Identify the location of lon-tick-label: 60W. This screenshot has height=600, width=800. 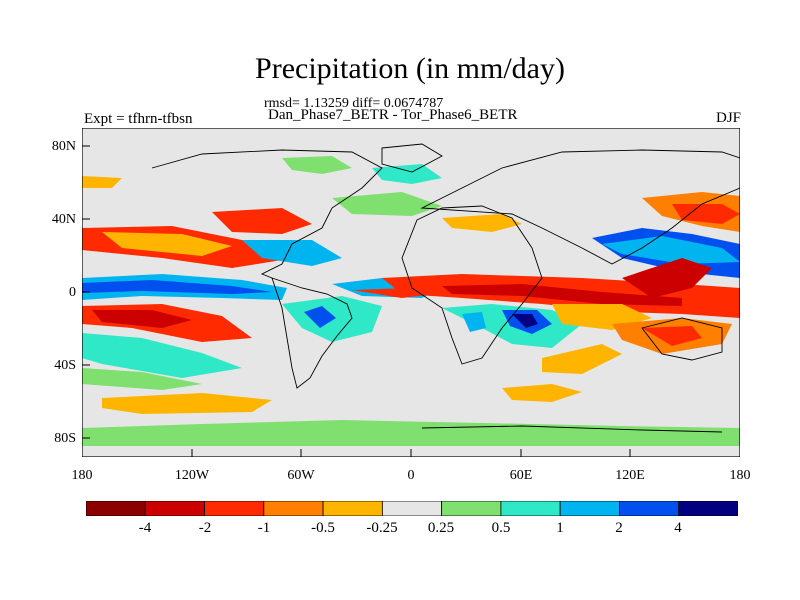
(301, 475).